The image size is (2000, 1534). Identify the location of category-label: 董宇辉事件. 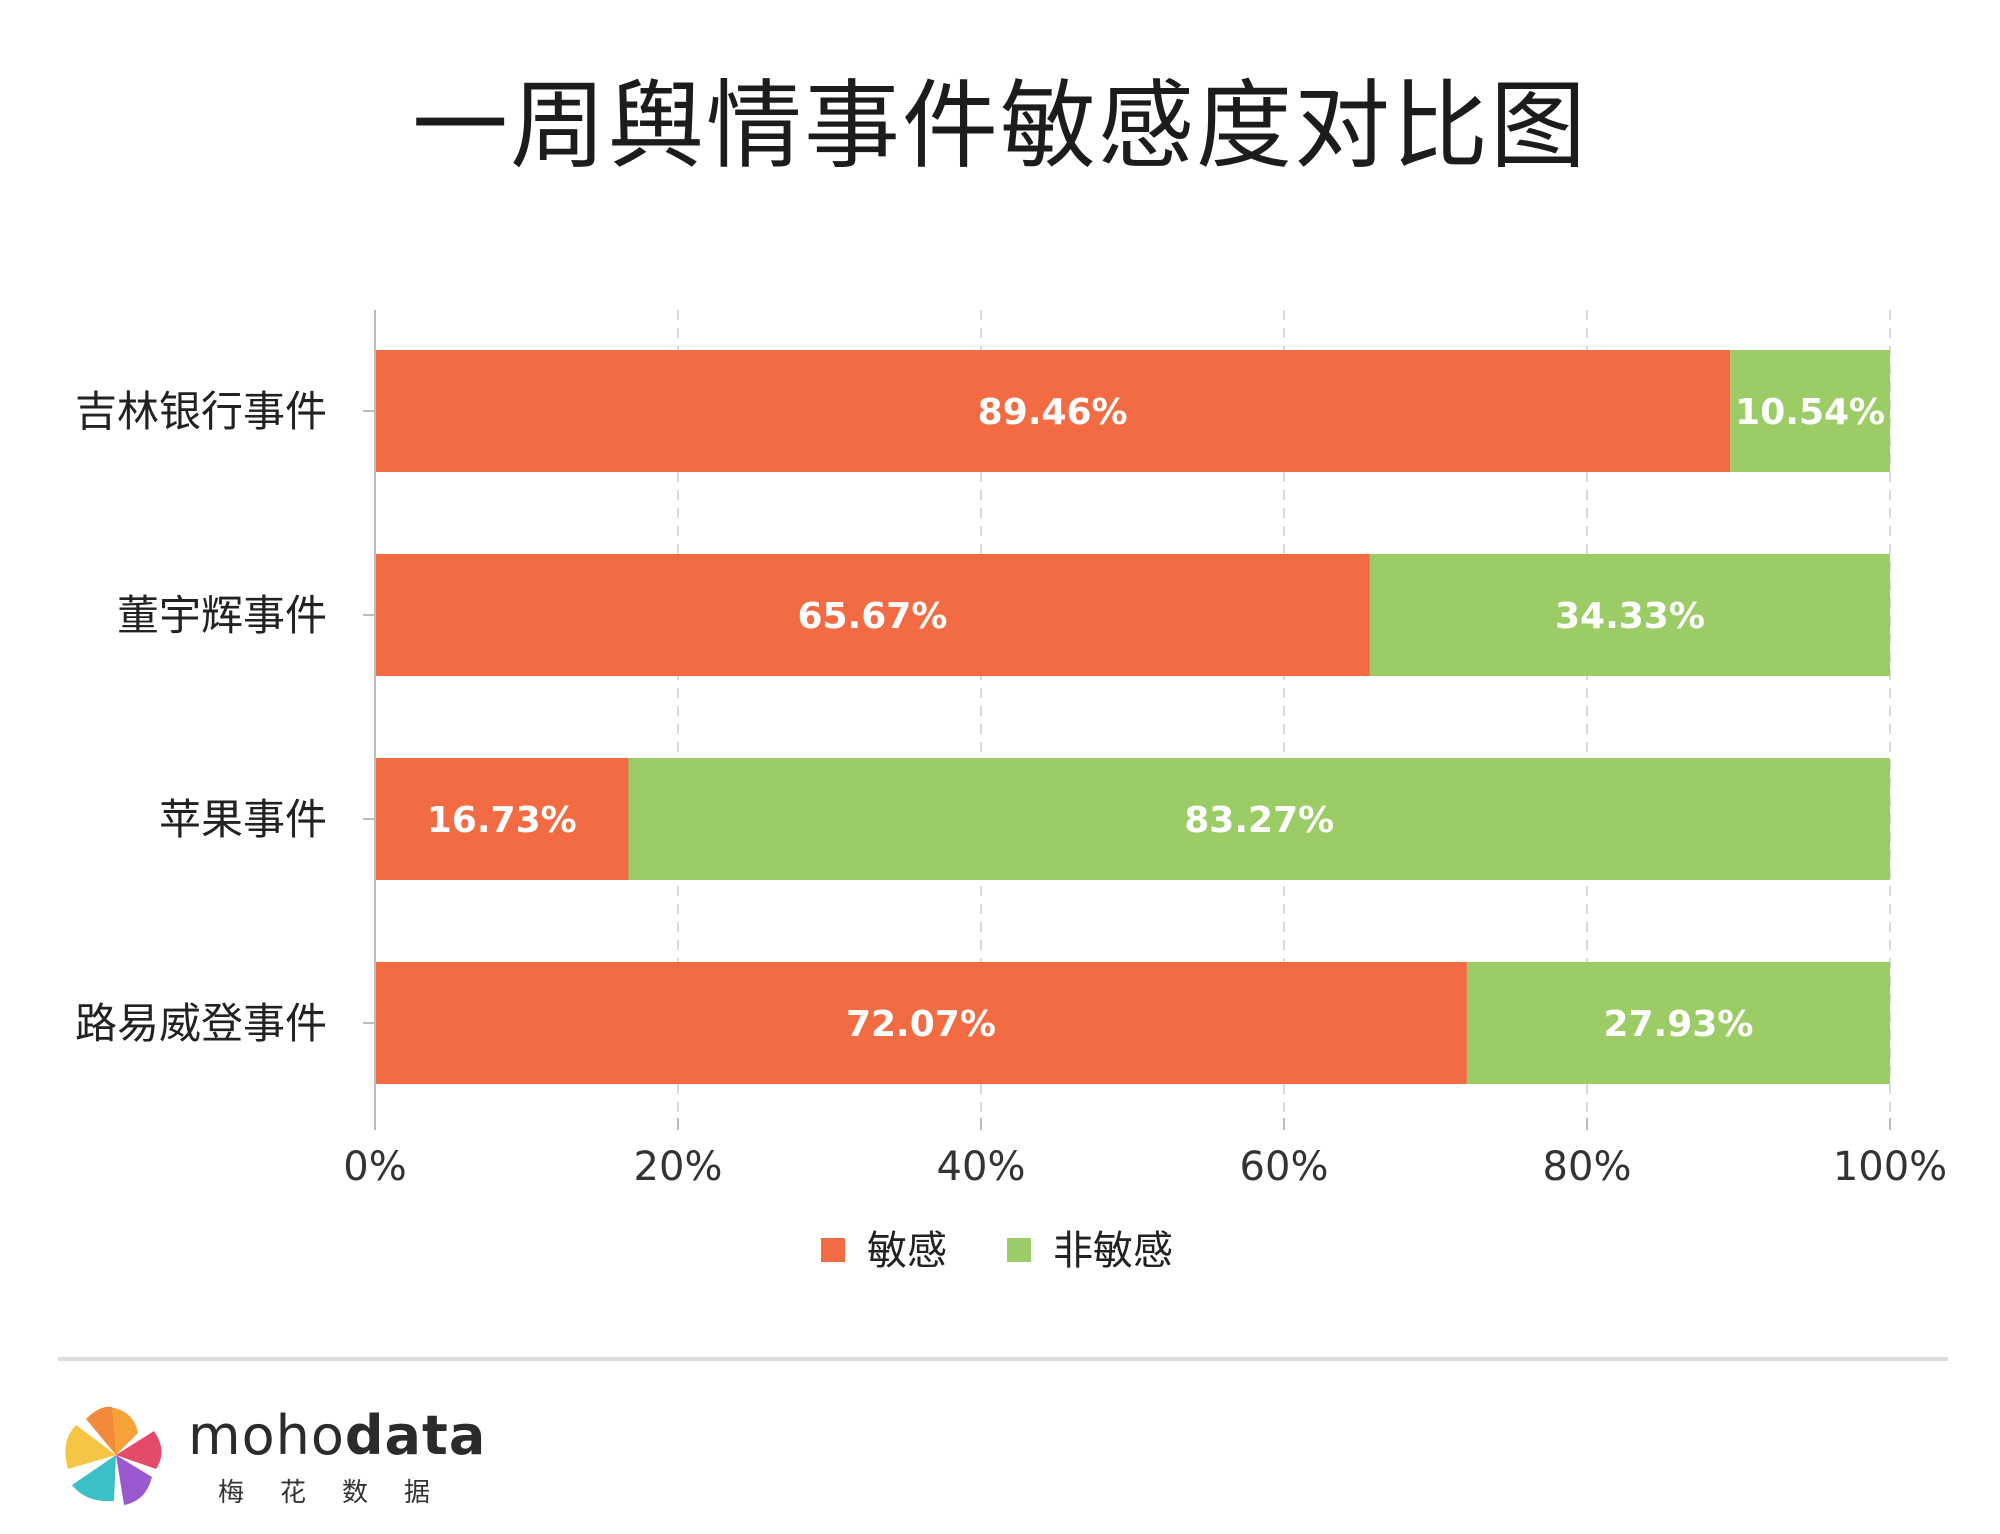
(222, 615).